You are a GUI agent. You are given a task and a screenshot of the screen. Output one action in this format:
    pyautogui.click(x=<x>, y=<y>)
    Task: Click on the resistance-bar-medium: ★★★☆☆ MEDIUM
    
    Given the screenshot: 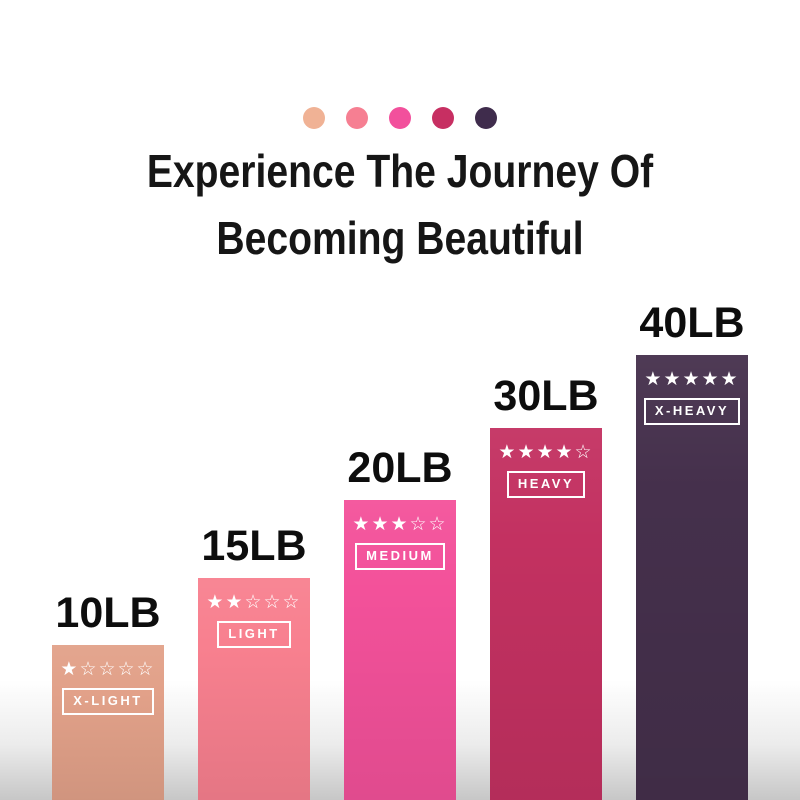 What is the action you would take?
    pyautogui.click(x=400, y=650)
    